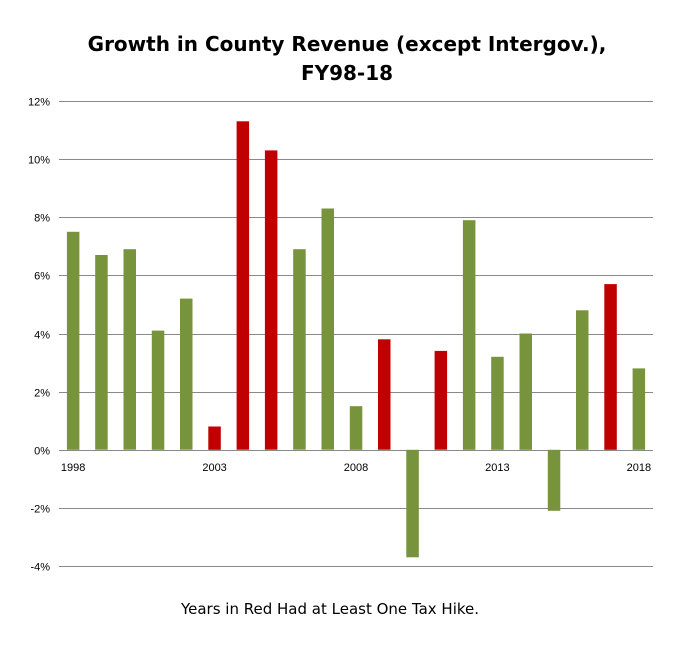  I want to click on bar-2005, so click(271, 300).